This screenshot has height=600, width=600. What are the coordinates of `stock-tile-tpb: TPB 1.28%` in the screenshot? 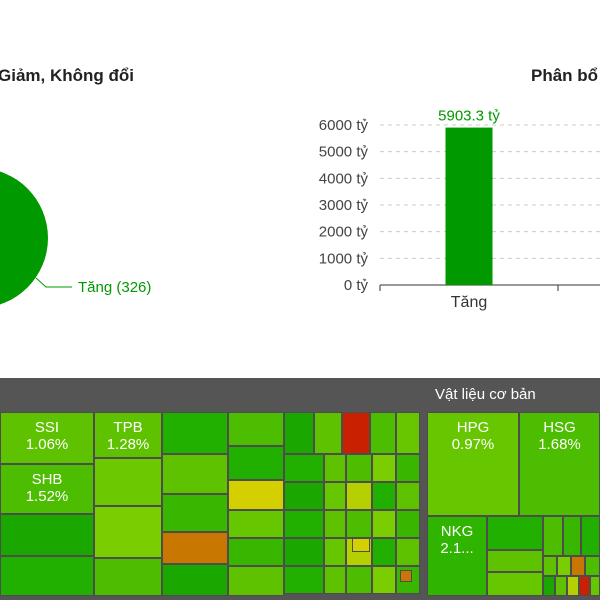 It's located at (128, 435).